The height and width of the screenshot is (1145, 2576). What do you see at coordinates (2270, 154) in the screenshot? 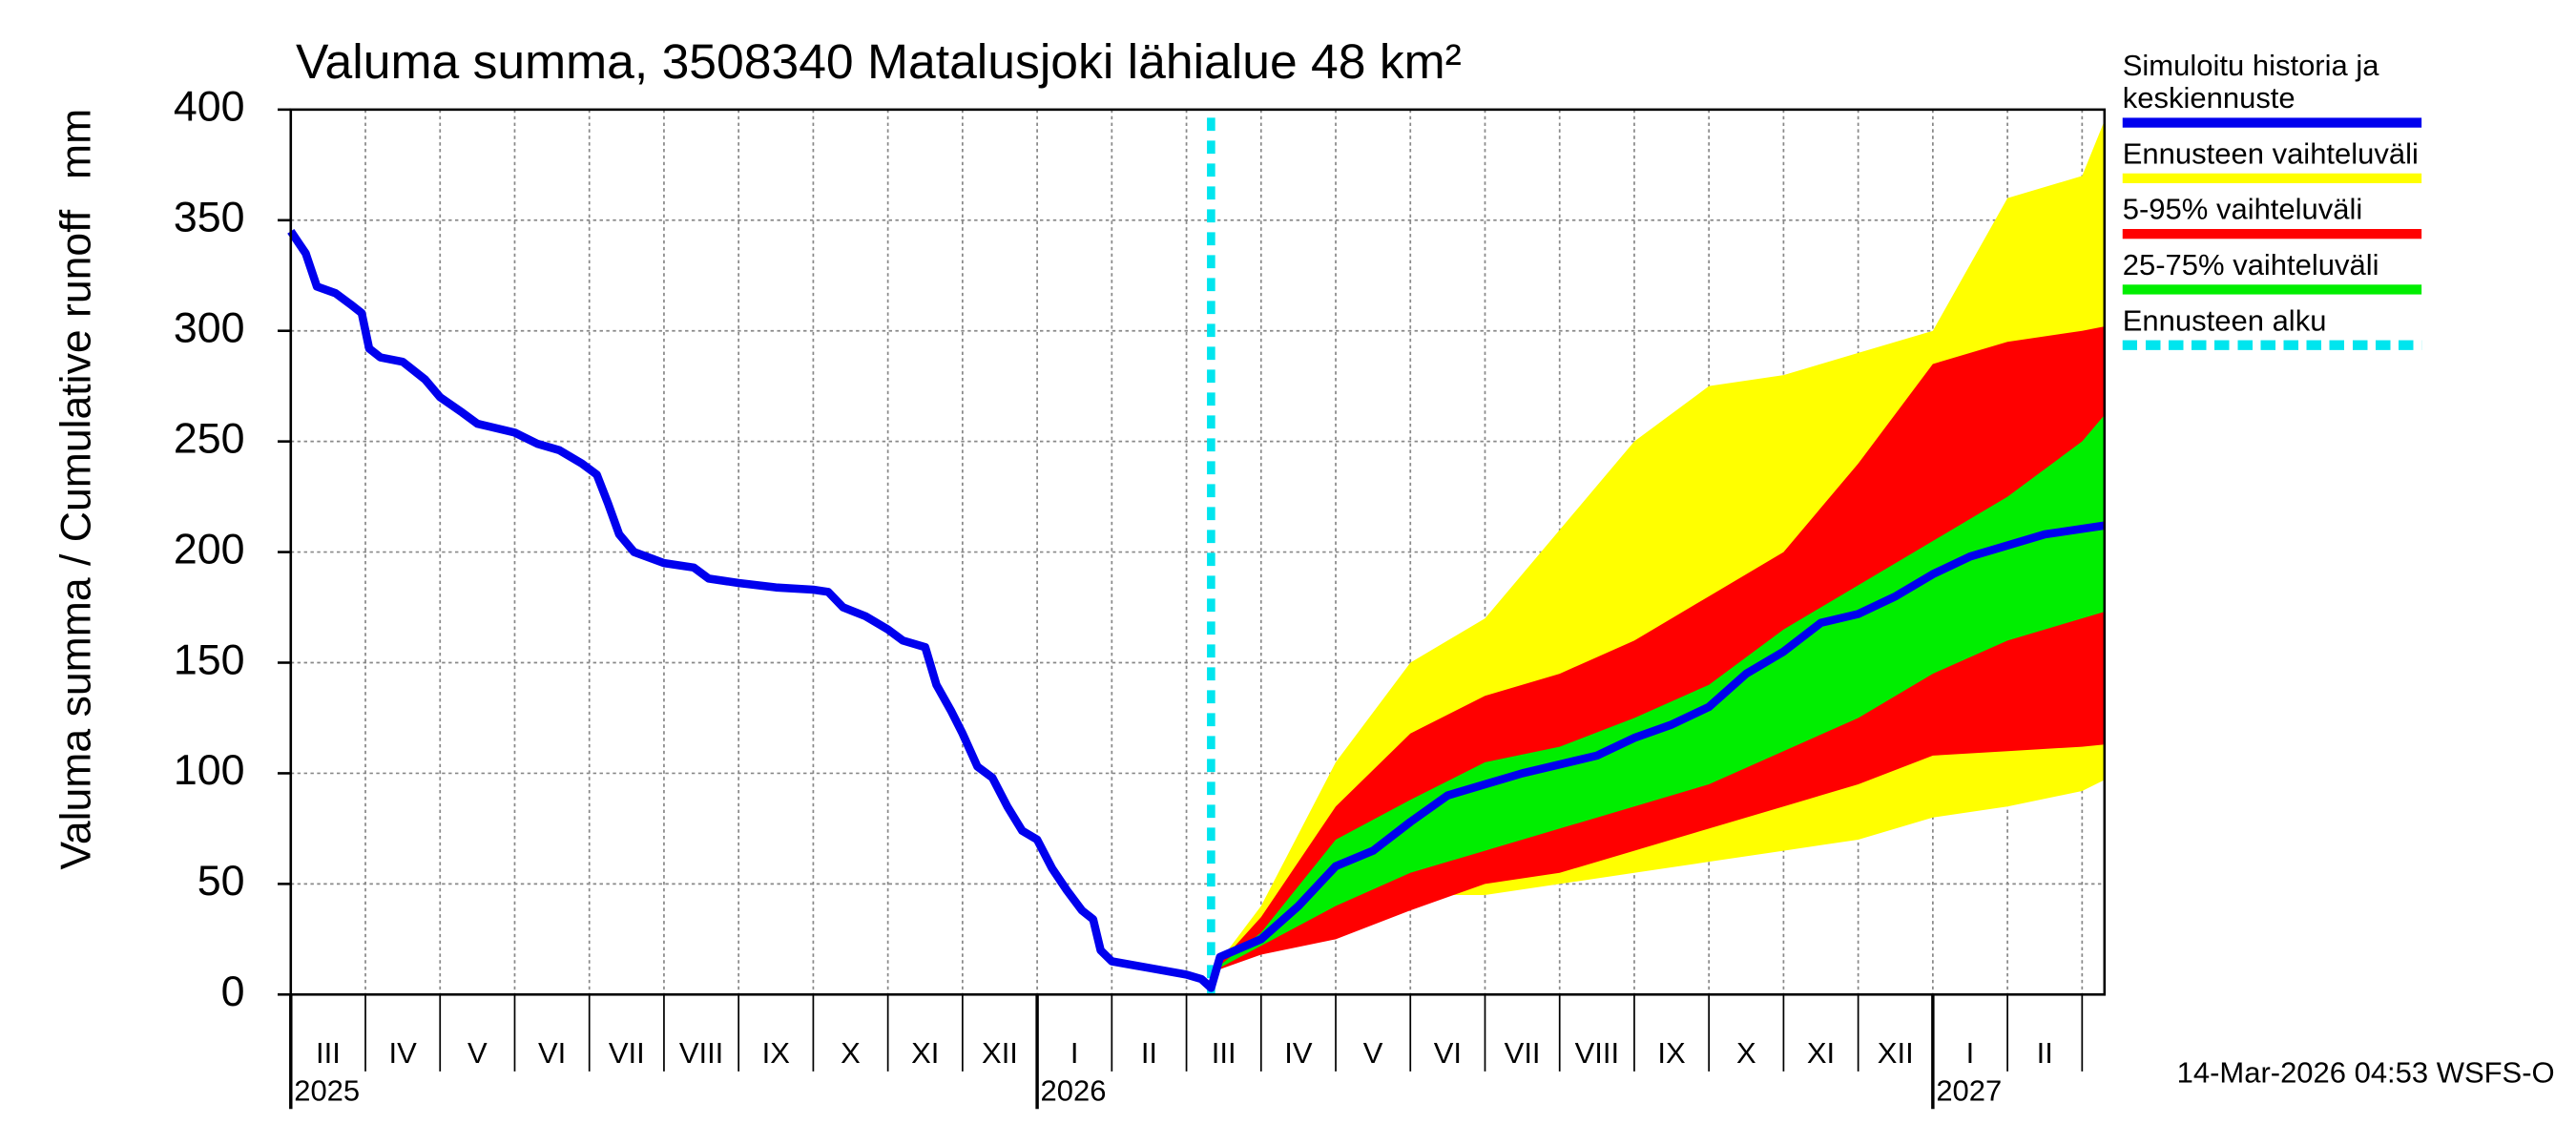
I see `legend-label: Ennusteen vaihteluväli` at bounding box center [2270, 154].